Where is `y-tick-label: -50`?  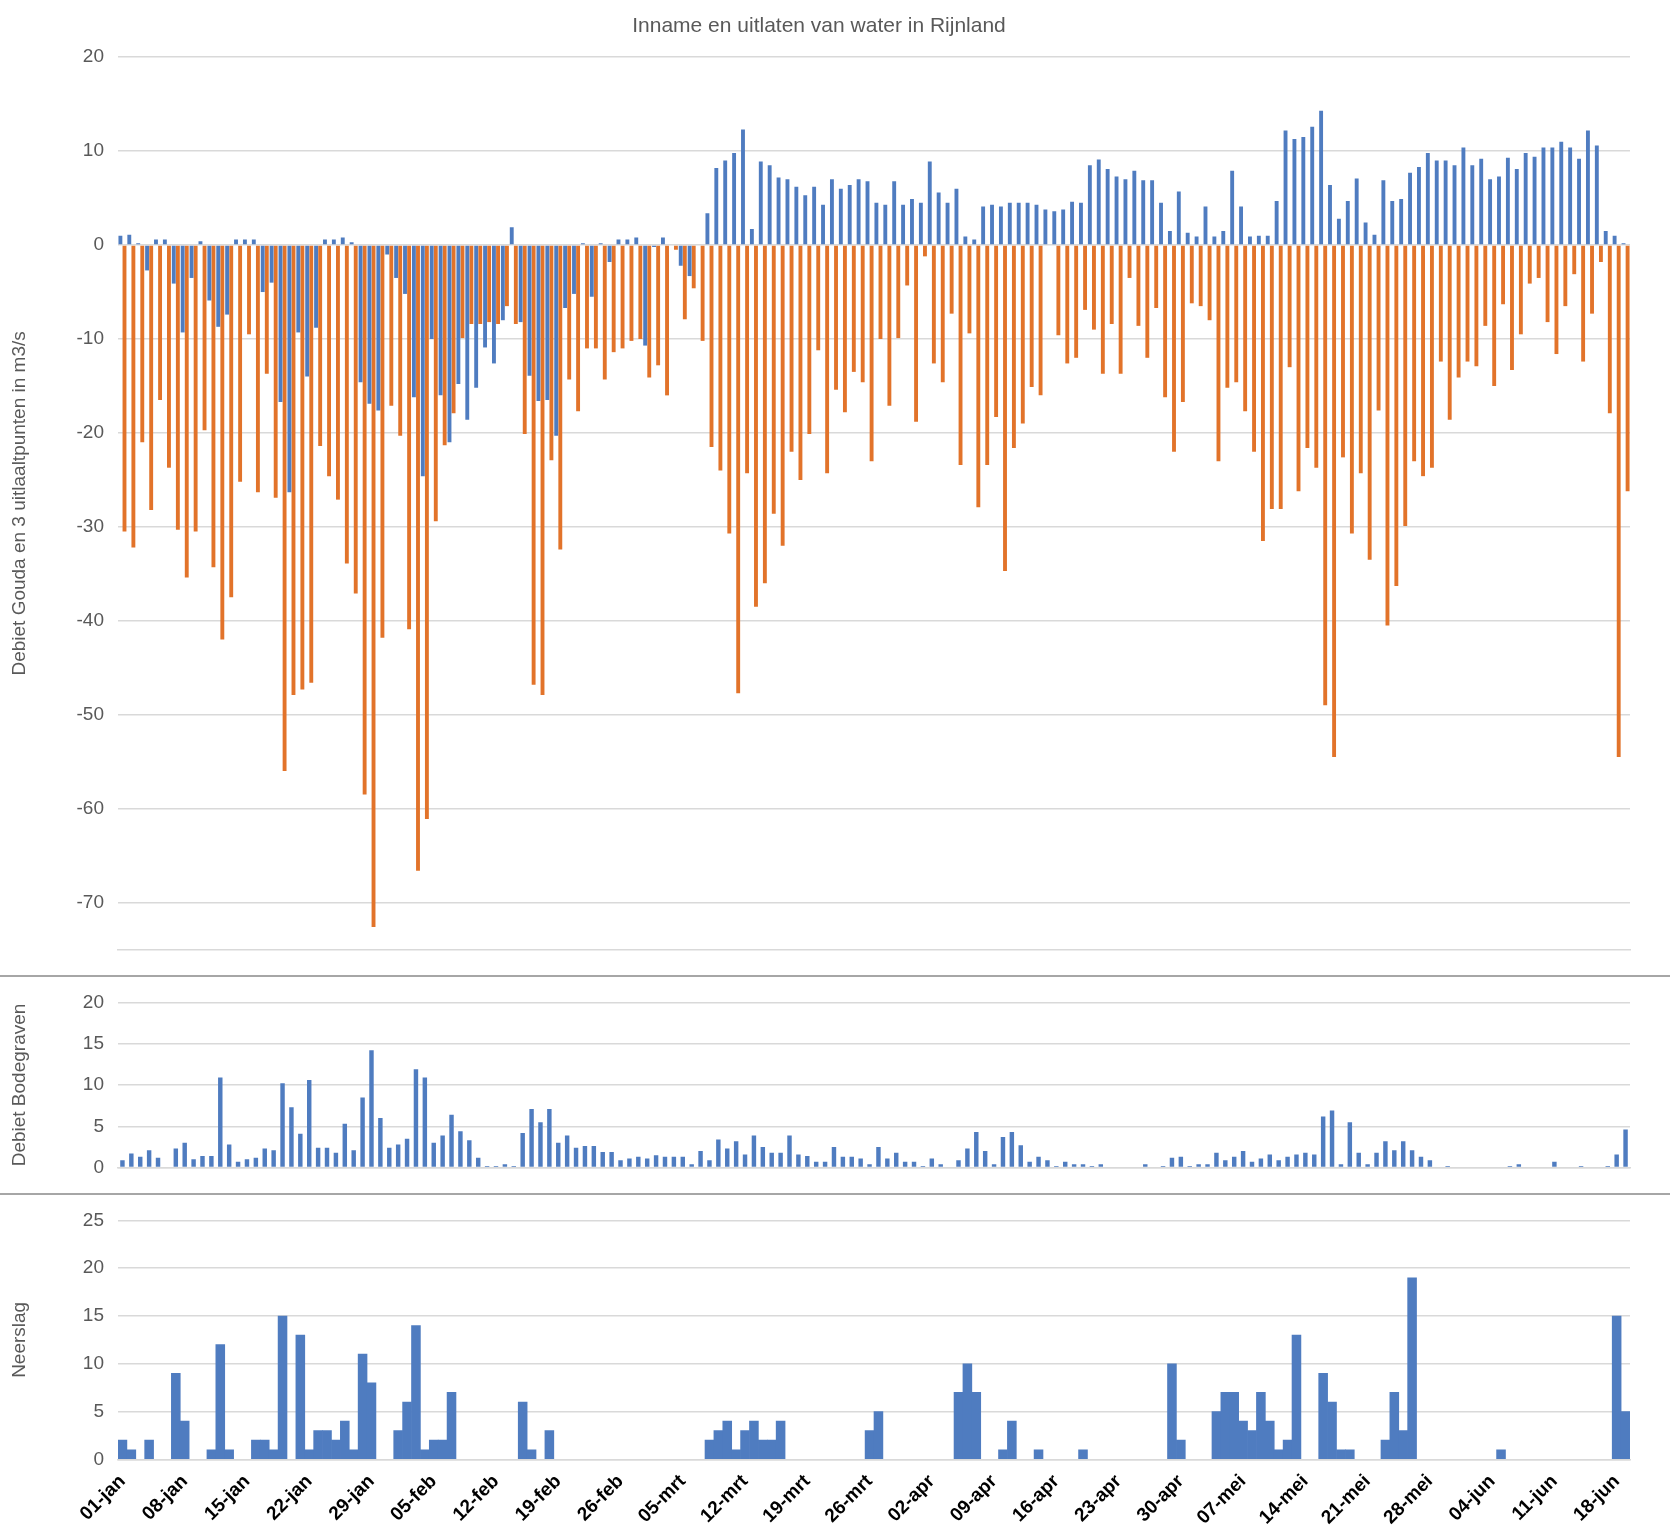
y-tick-label: -50 is located at coordinates (90, 713).